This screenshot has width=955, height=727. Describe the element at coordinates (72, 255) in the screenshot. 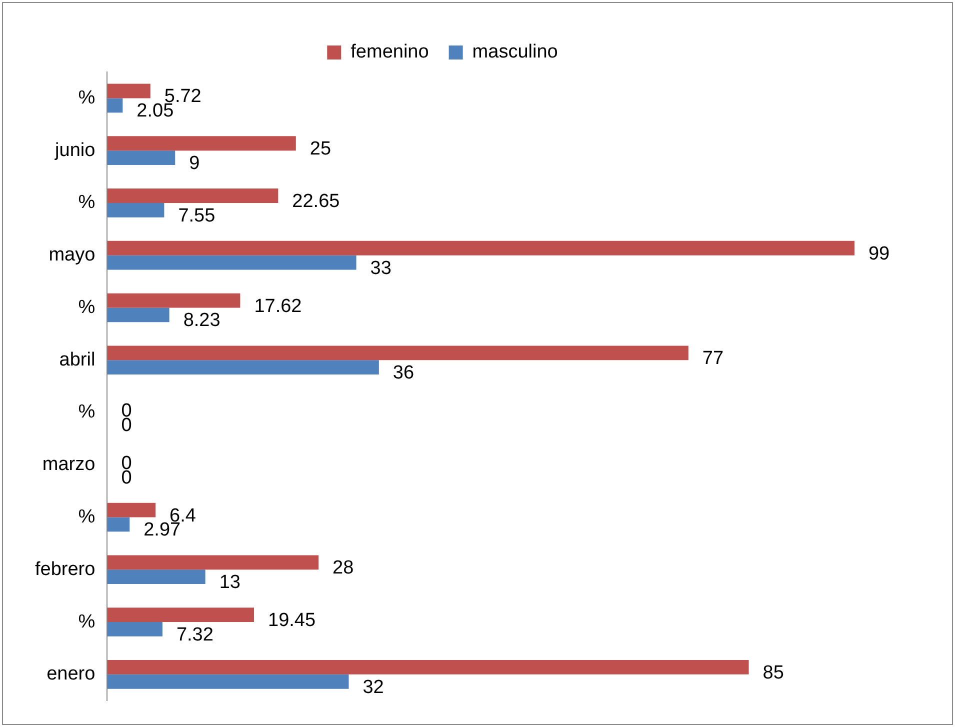

I see `y-tick-label: mayo` at that location.